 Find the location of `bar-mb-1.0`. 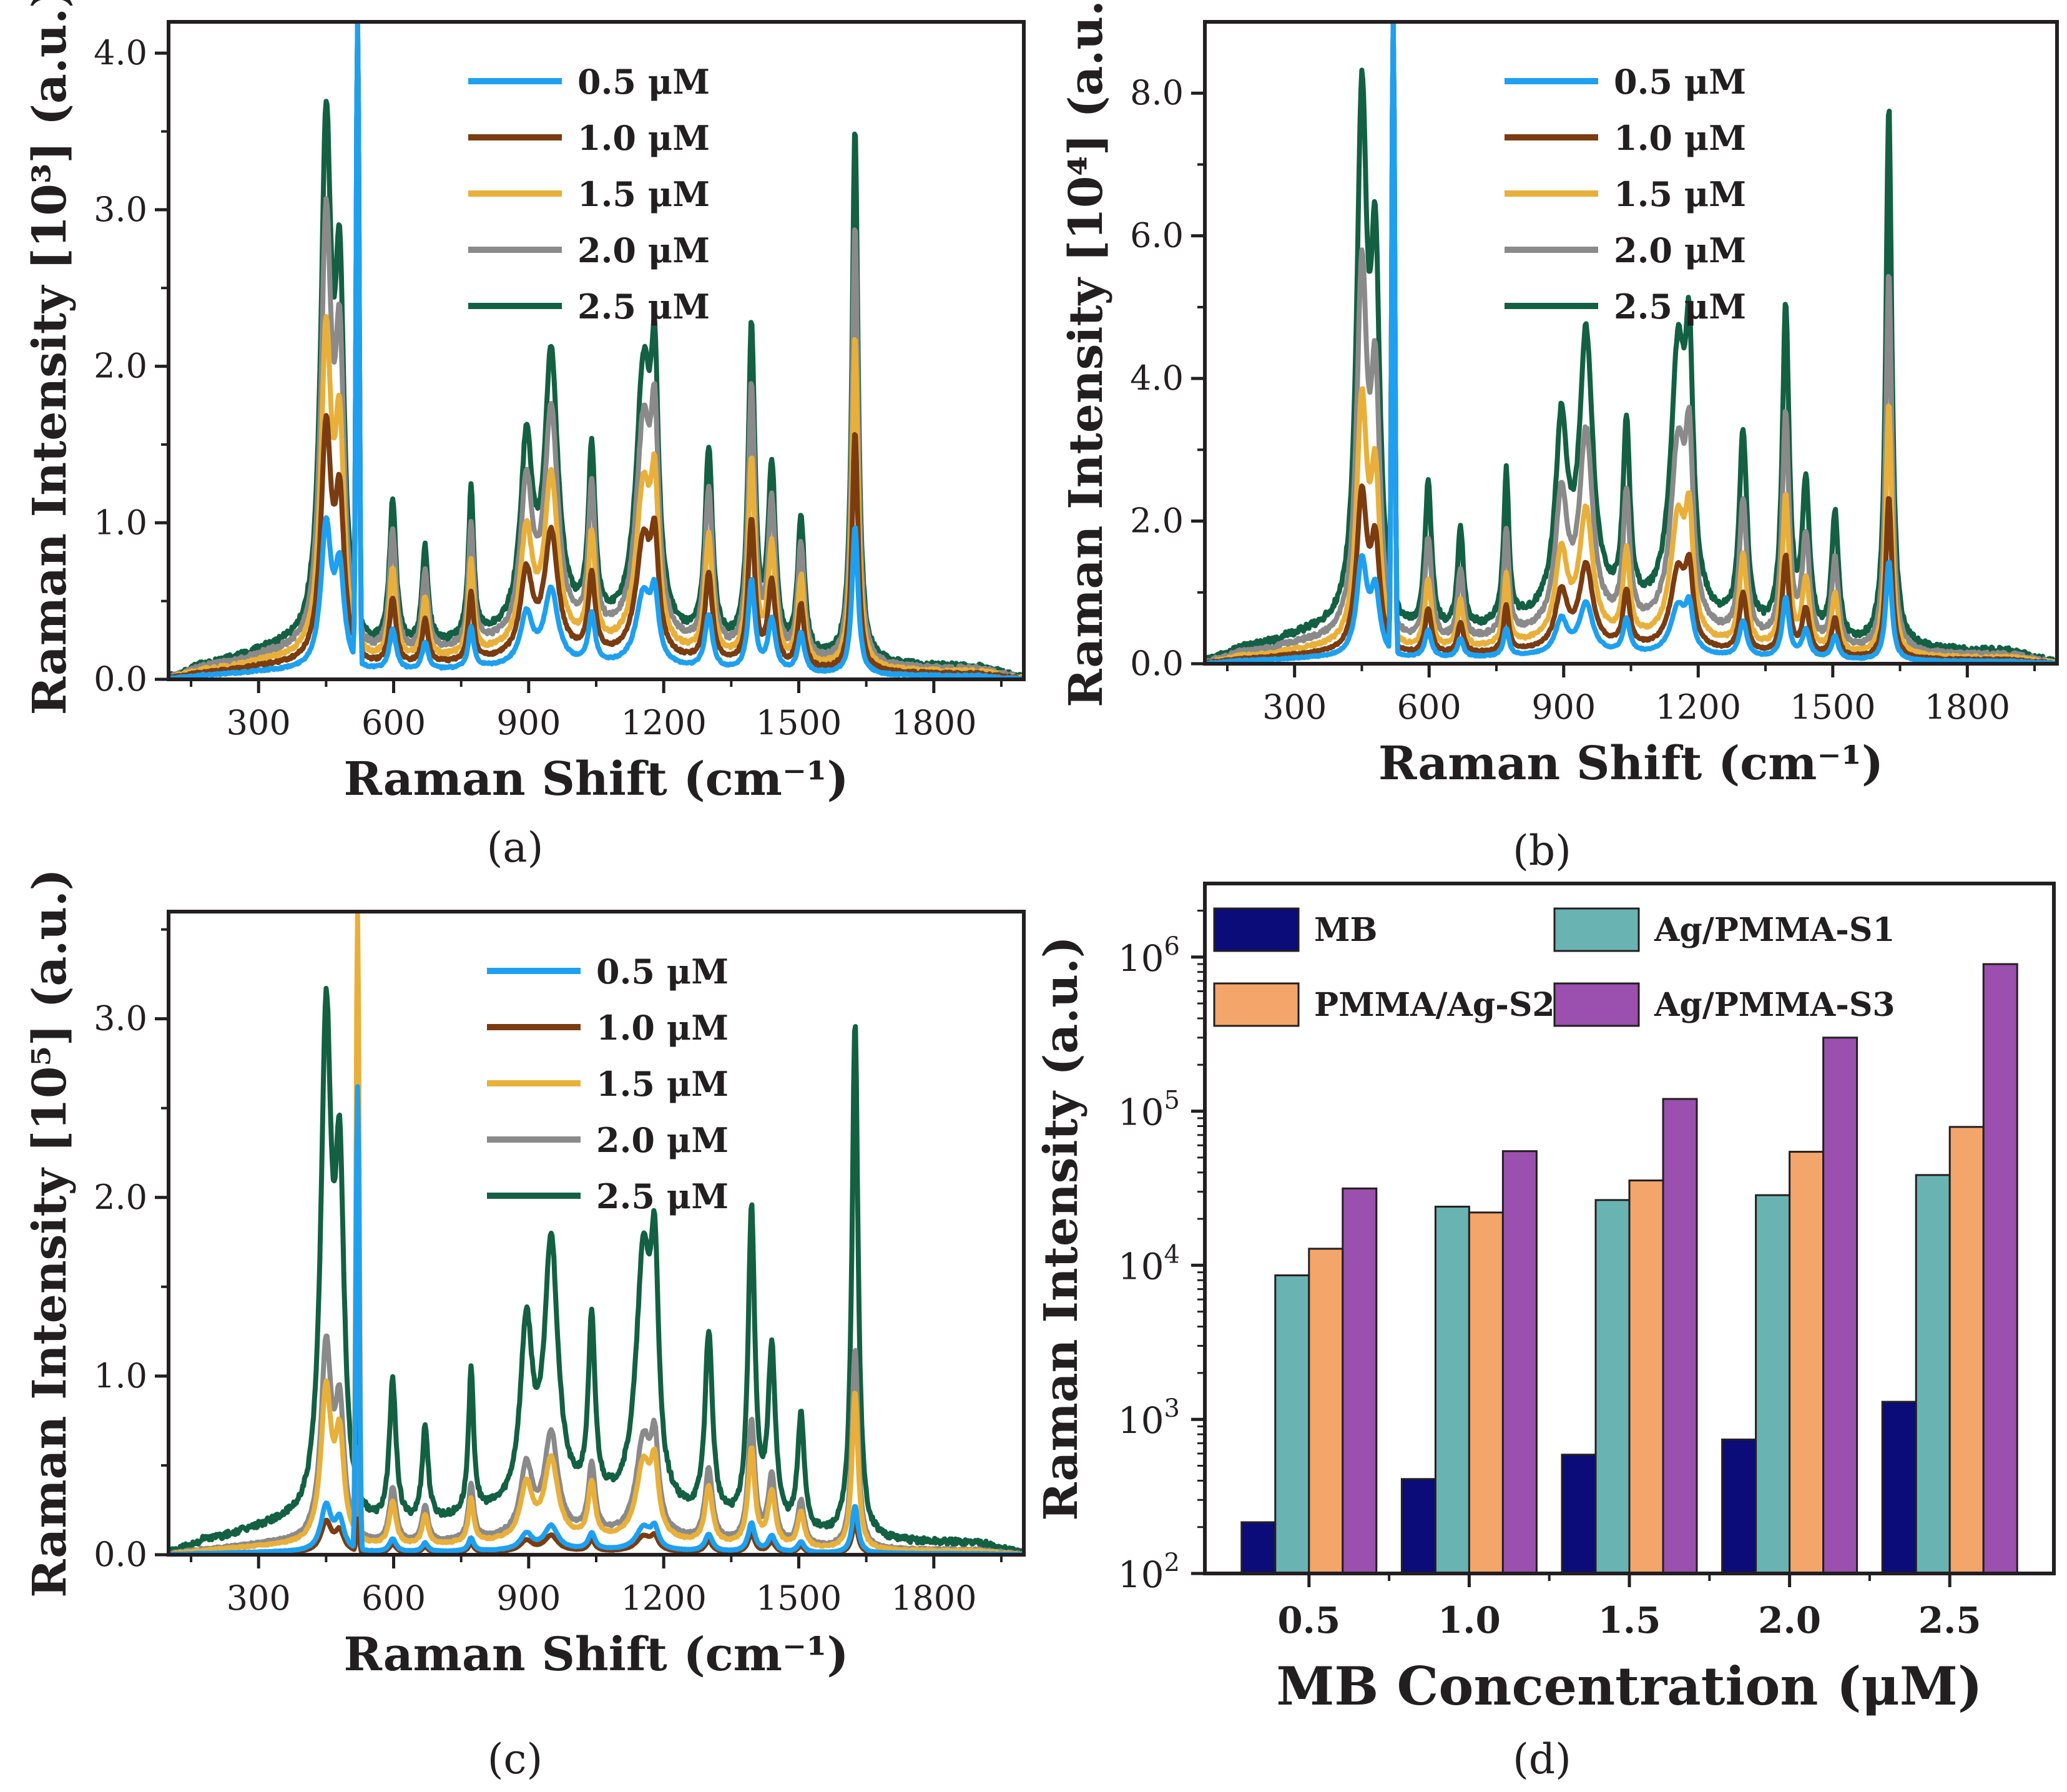

bar-mb-1.0 is located at coordinates (1418, 1526).